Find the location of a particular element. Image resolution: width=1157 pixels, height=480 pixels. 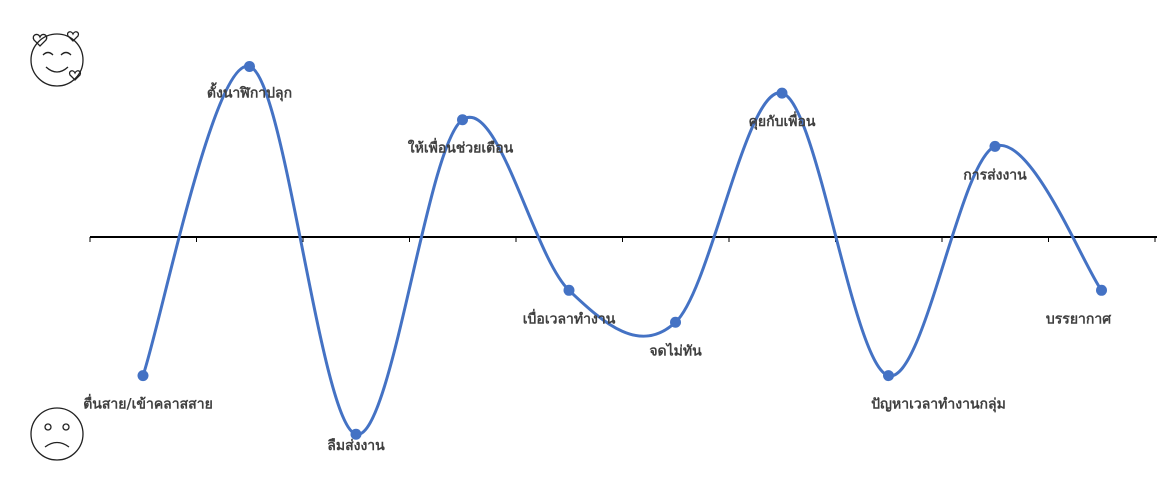

data-label: ปัญหาเวลาทำงานกลุ่ม is located at coordinates (938, 405).